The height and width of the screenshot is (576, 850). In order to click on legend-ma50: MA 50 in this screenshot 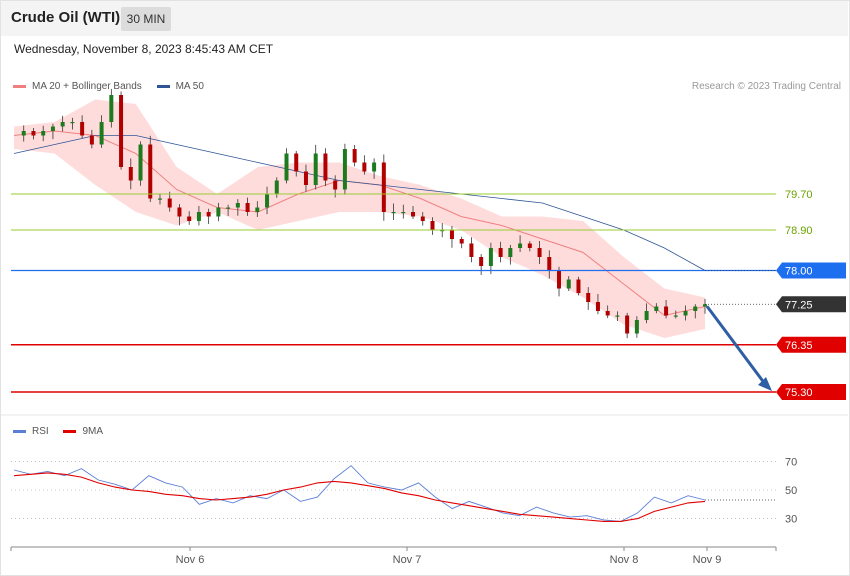, I will do `click(180, 86)`.